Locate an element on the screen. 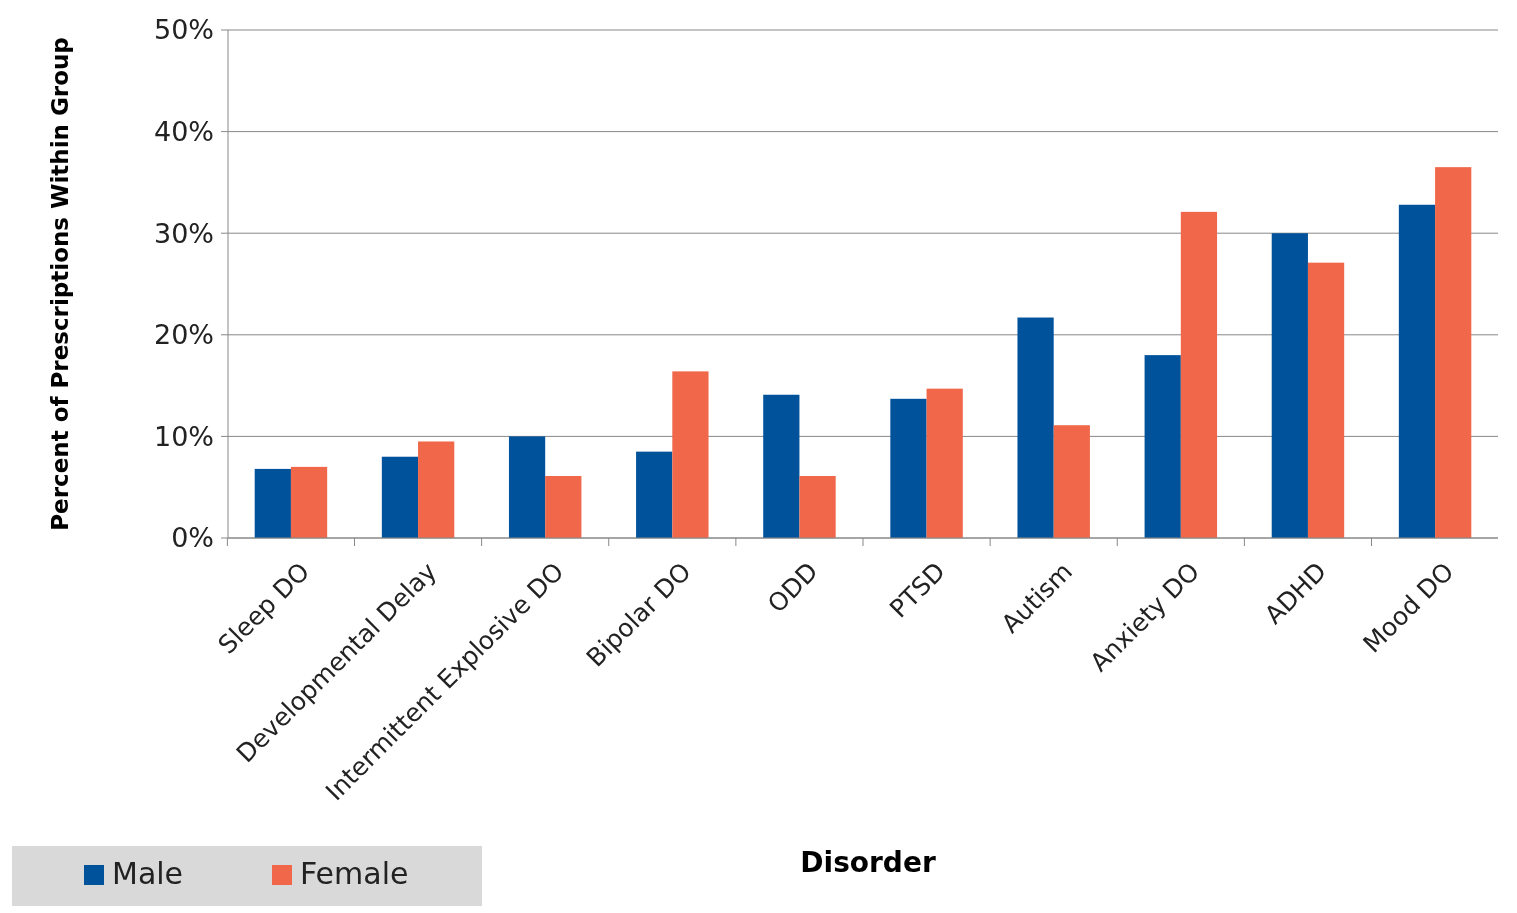 The image size is (1517, 913). y-tick-label: 20% is located at coordinates (183, 335).